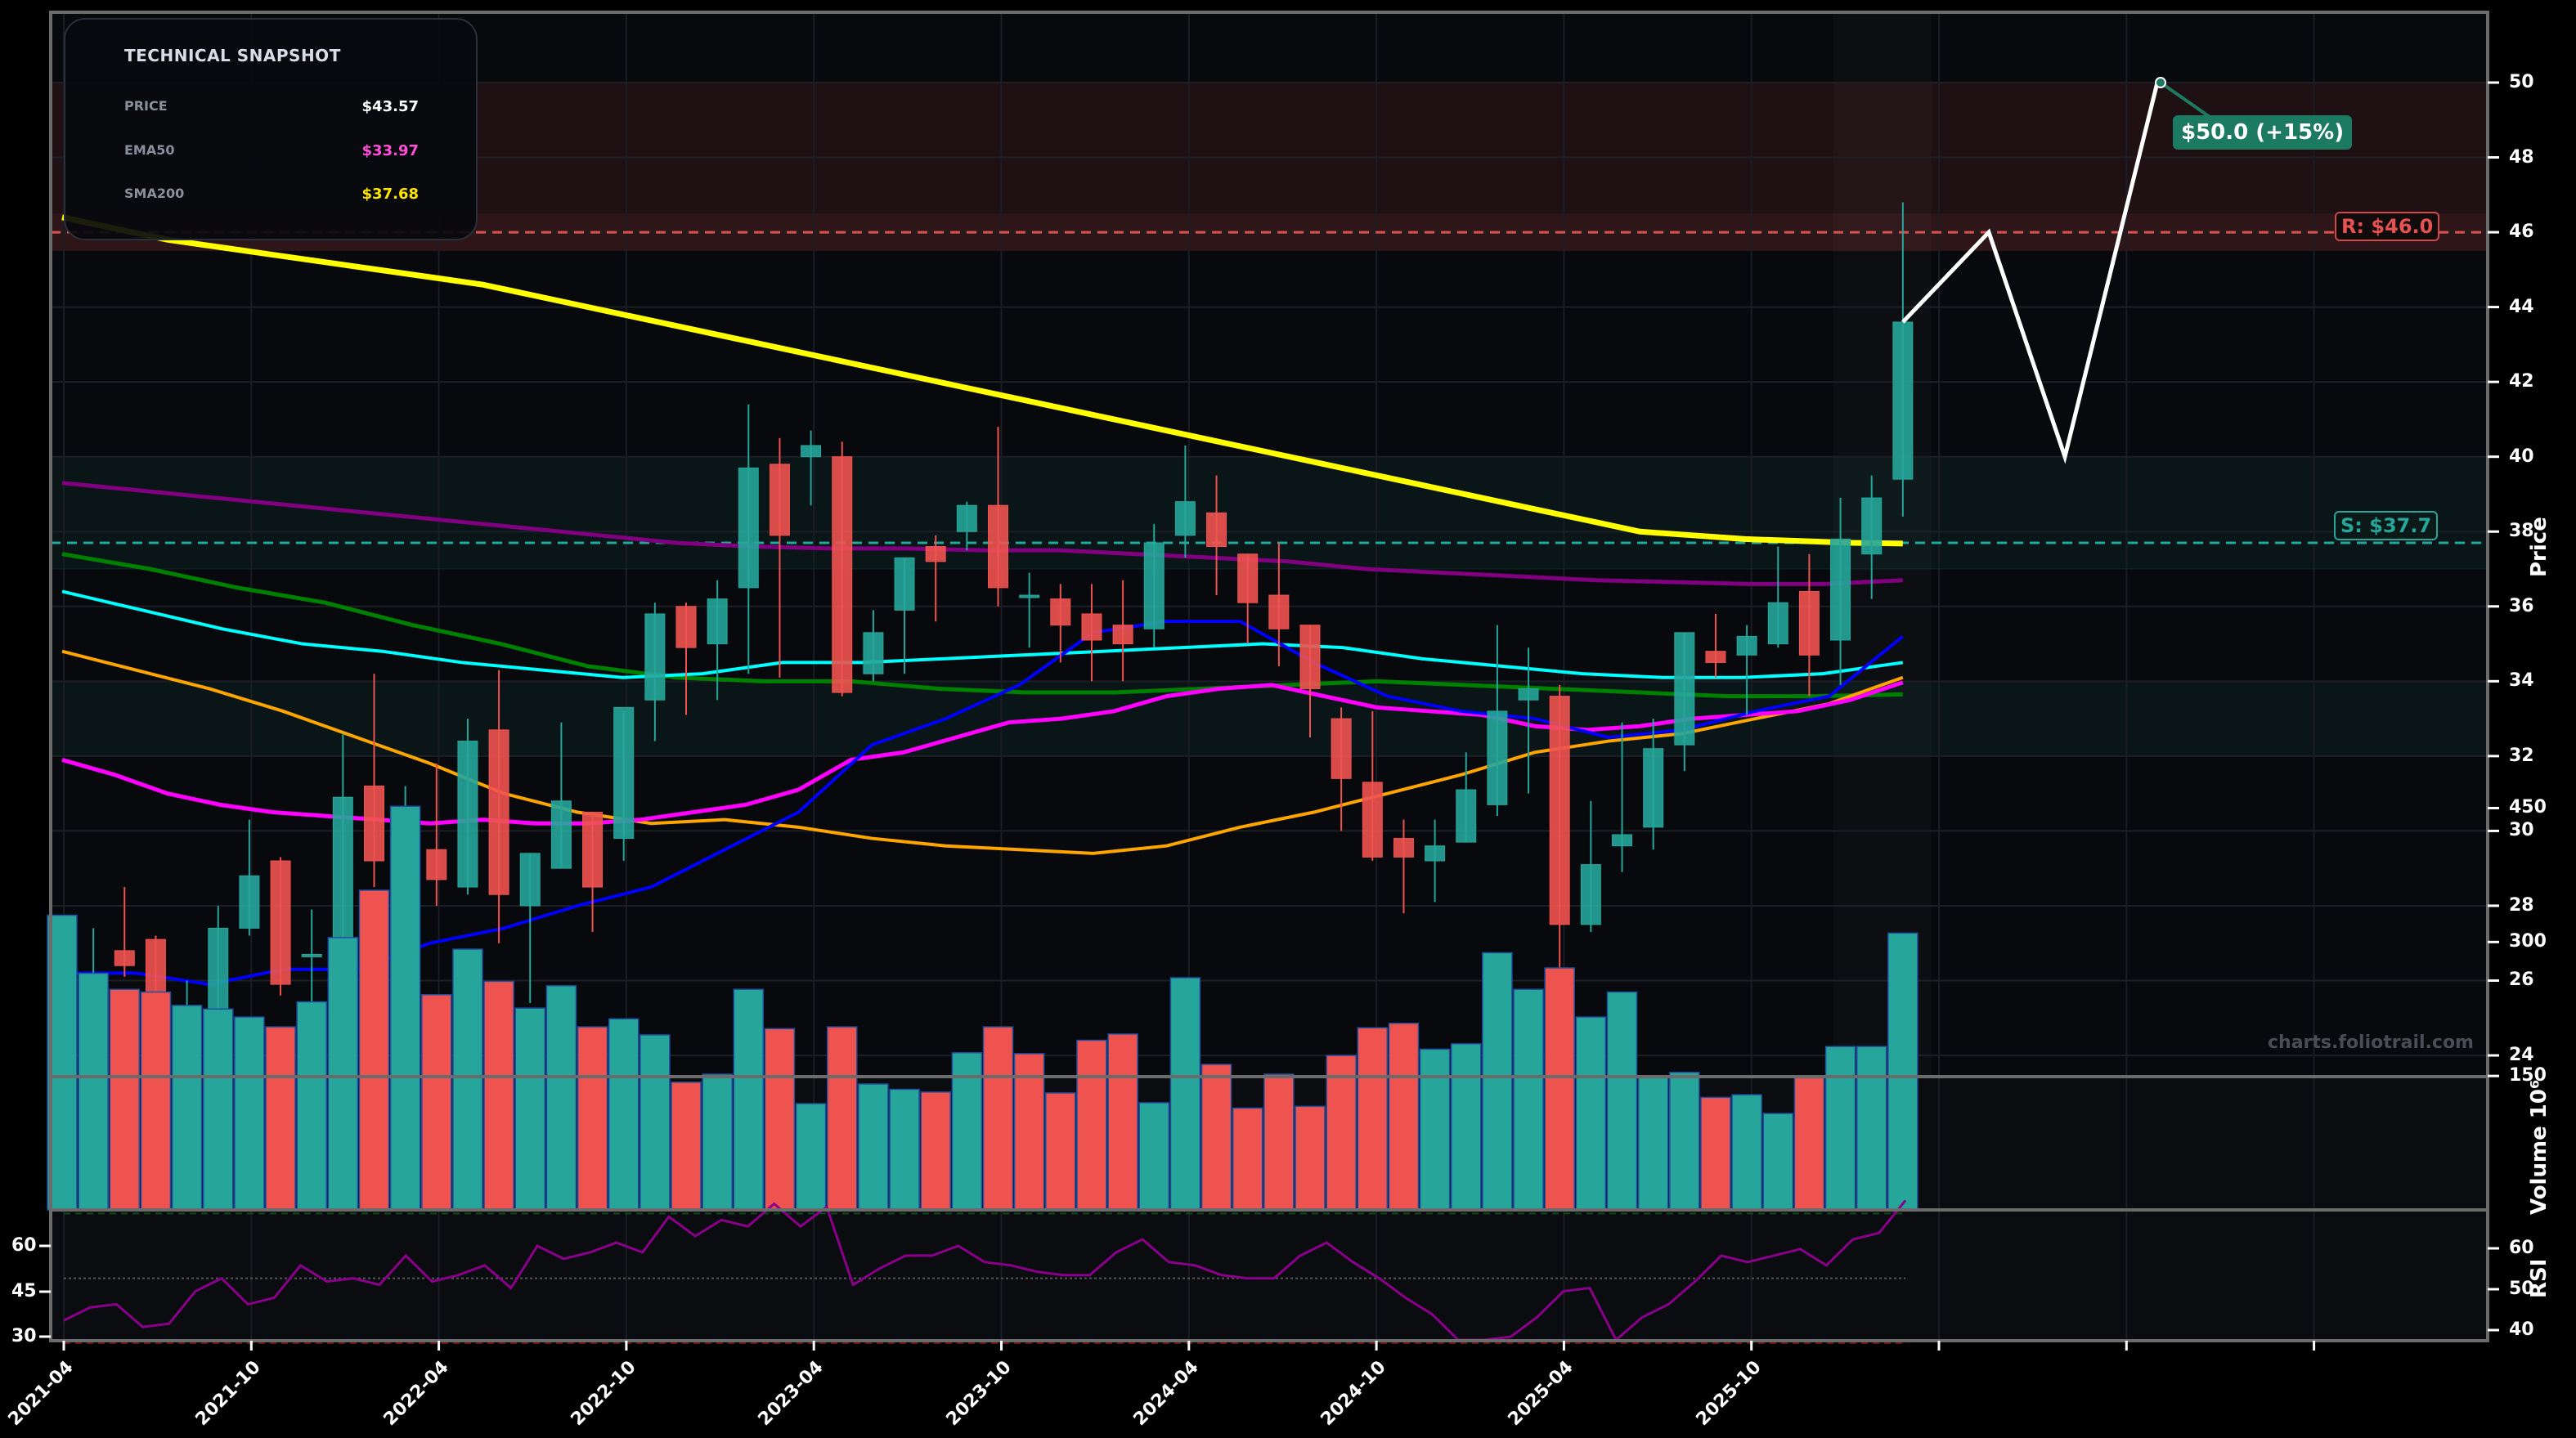  What do you see at coordinates (149, 150) in the screenshot?
I see `snapshot-label-ema50: EMA50` at bounding box center [149, 150].